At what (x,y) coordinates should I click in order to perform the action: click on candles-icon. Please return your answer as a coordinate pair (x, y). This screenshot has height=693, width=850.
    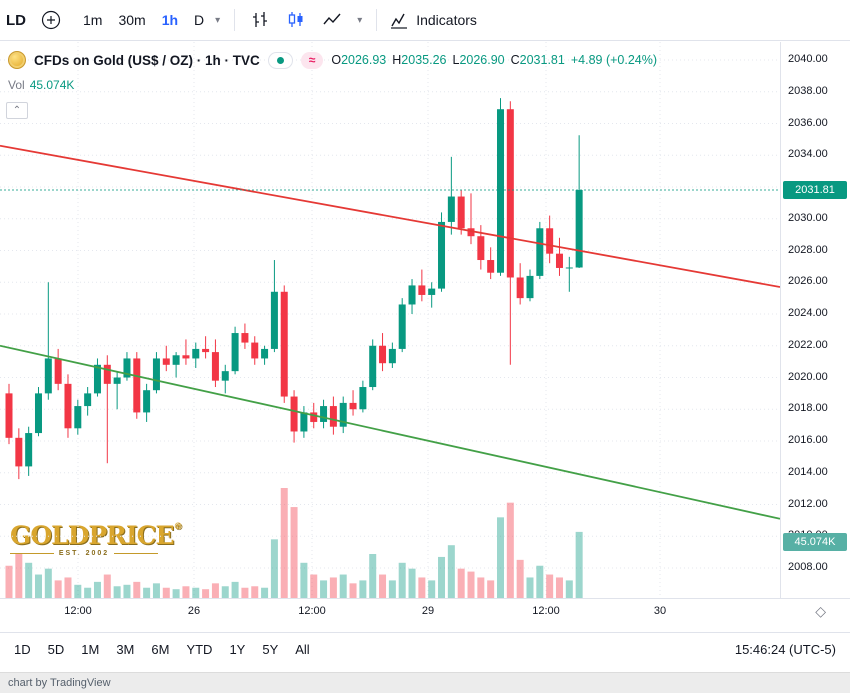
    Looking at the image, I should click on (296, 19).